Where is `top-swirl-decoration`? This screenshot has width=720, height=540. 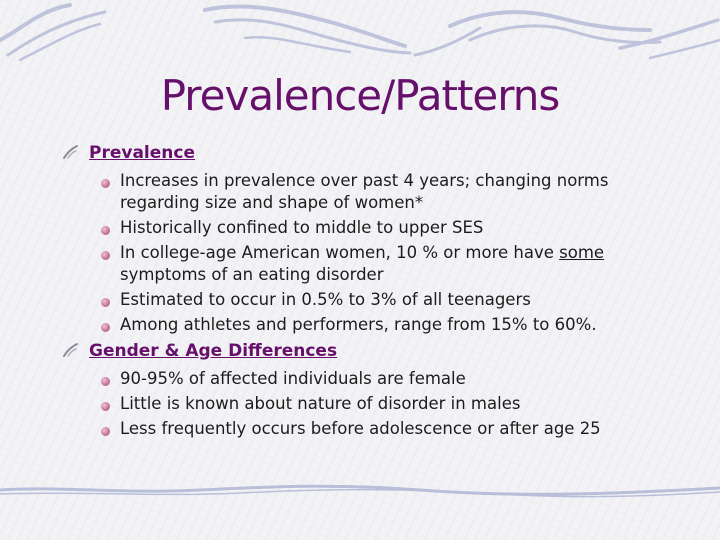 top-swirl-decoration is located at coordinates (360, 32).